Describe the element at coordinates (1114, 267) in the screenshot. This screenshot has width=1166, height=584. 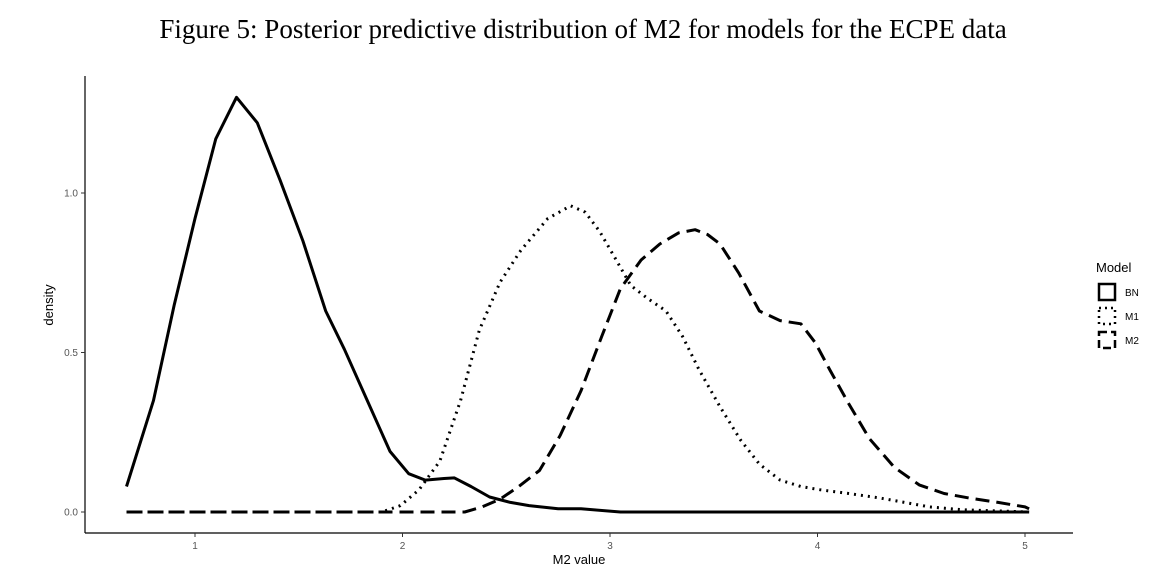
I see `legend-title: Model` at that location.